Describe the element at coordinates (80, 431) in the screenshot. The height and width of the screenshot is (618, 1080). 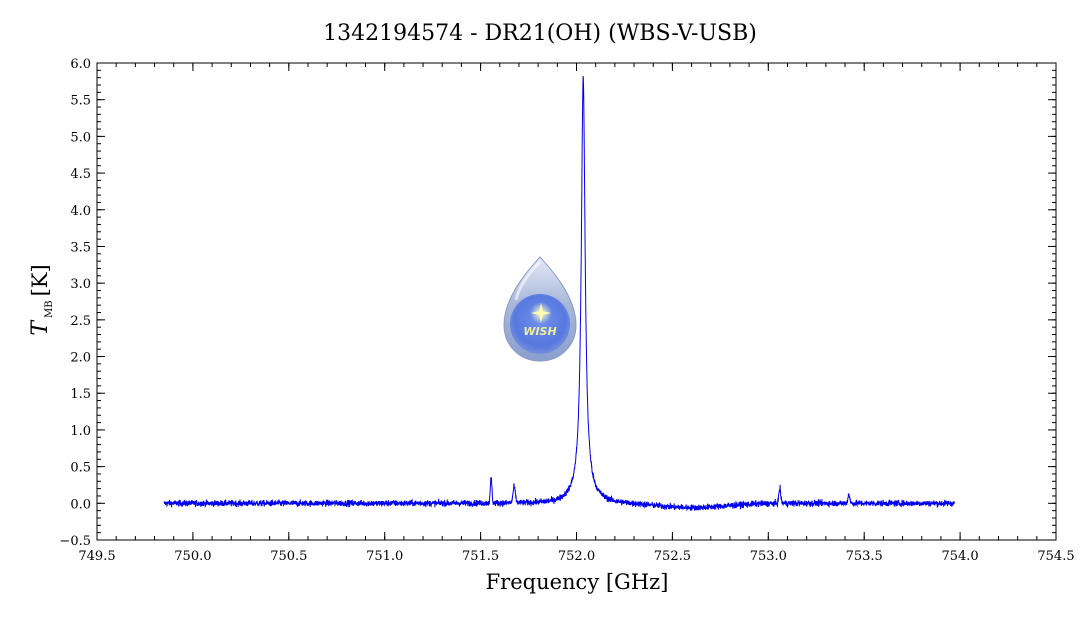
I see `y-tick-label: 1.0` at that location.